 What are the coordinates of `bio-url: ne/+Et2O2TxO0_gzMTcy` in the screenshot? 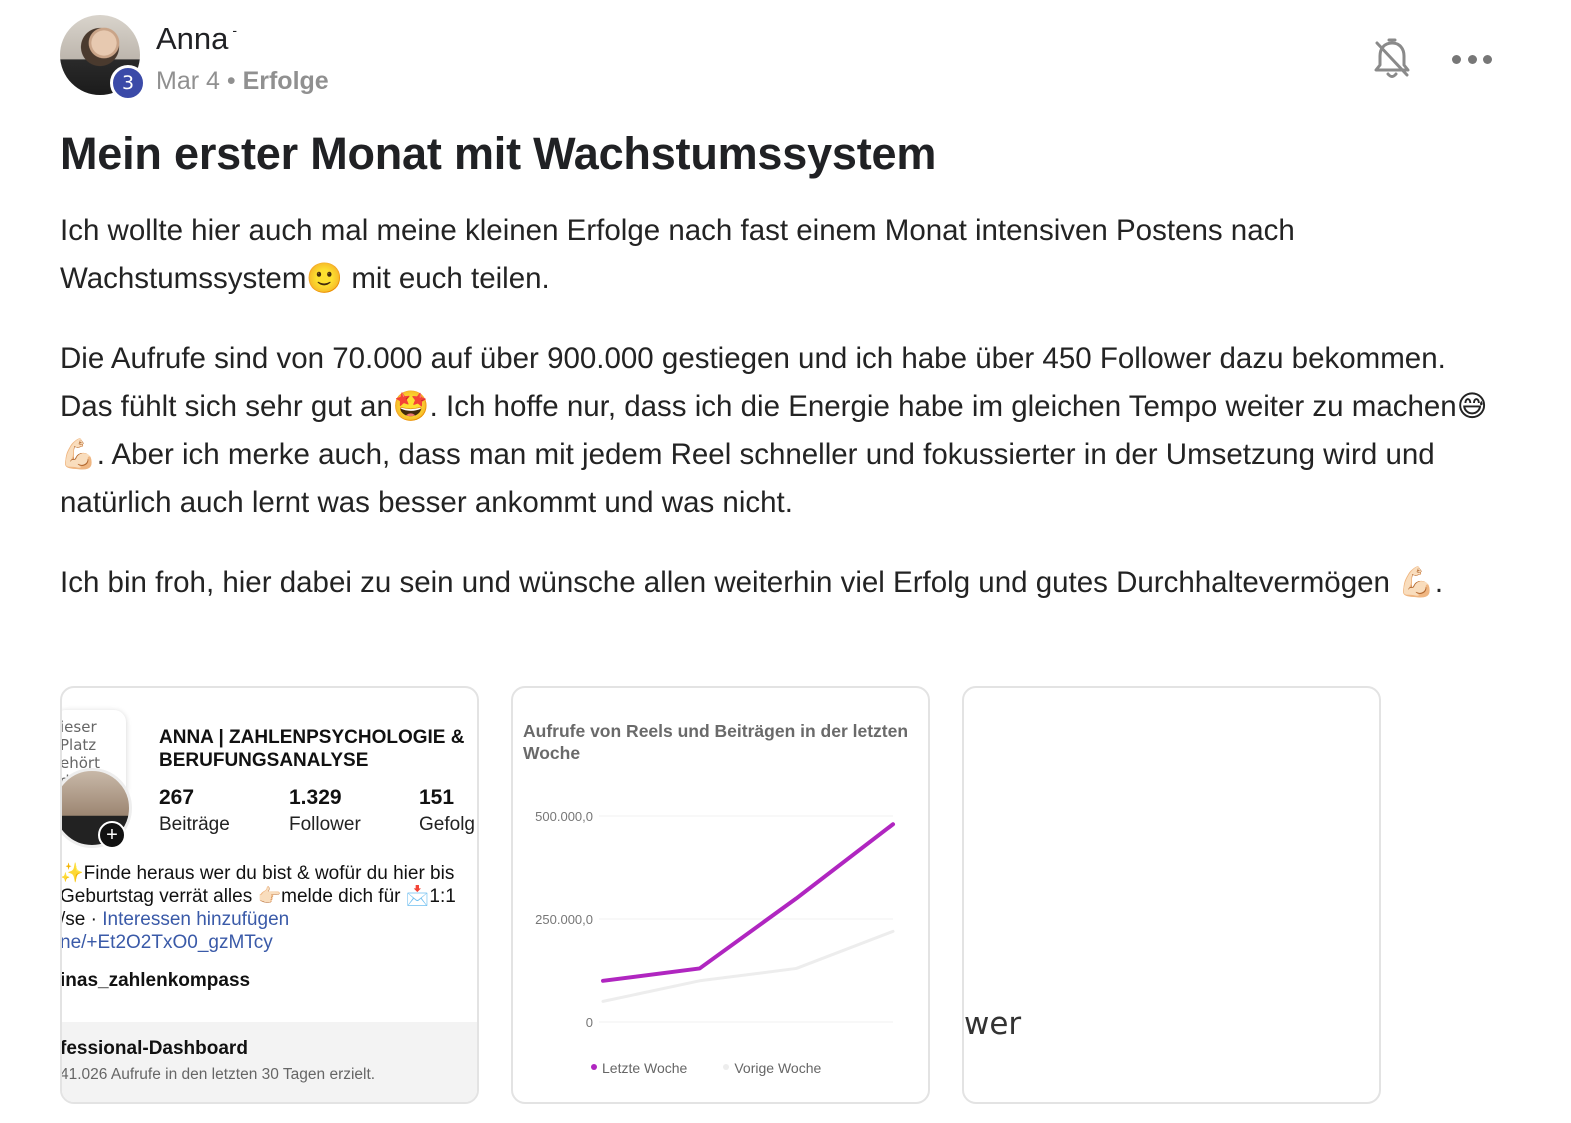 It's located at (166, 942).